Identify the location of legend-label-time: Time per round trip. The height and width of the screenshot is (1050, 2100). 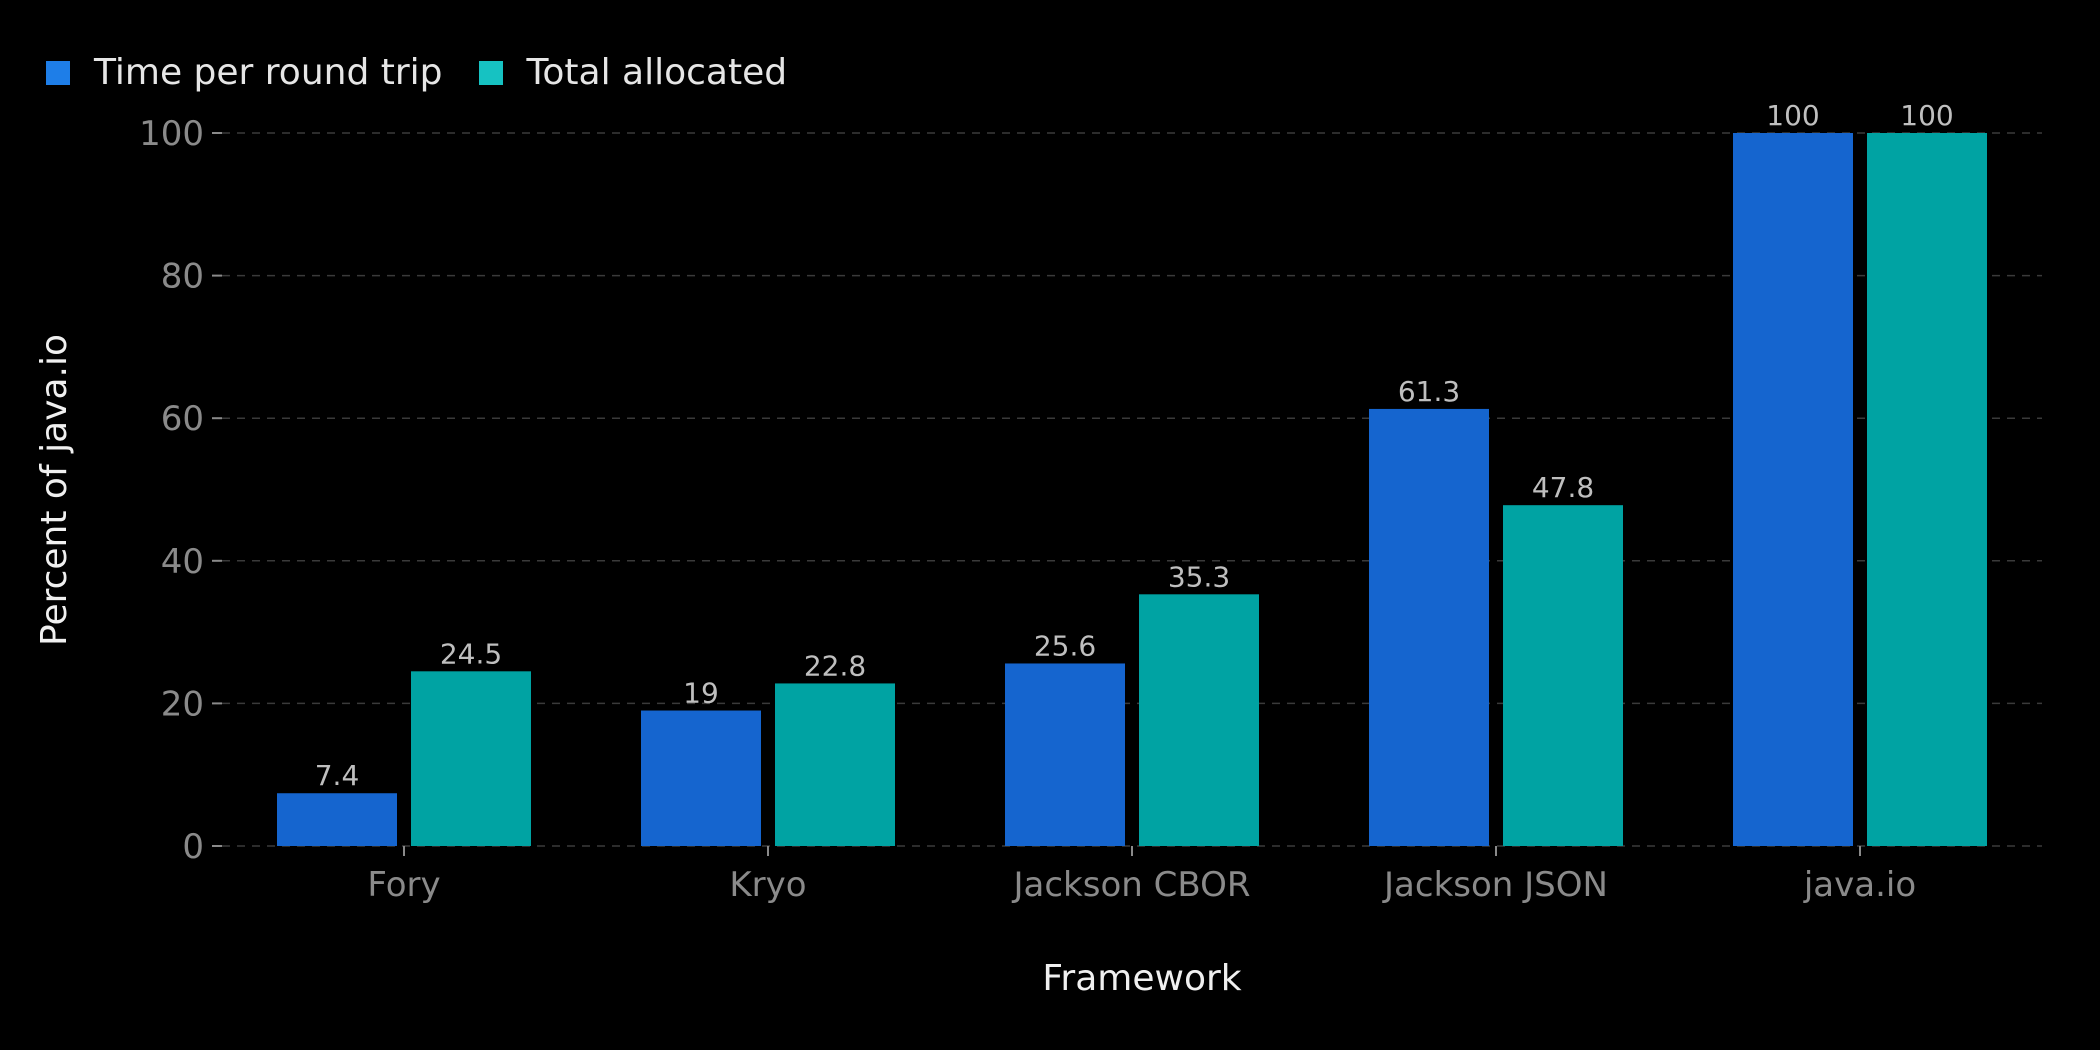
(268, 72).